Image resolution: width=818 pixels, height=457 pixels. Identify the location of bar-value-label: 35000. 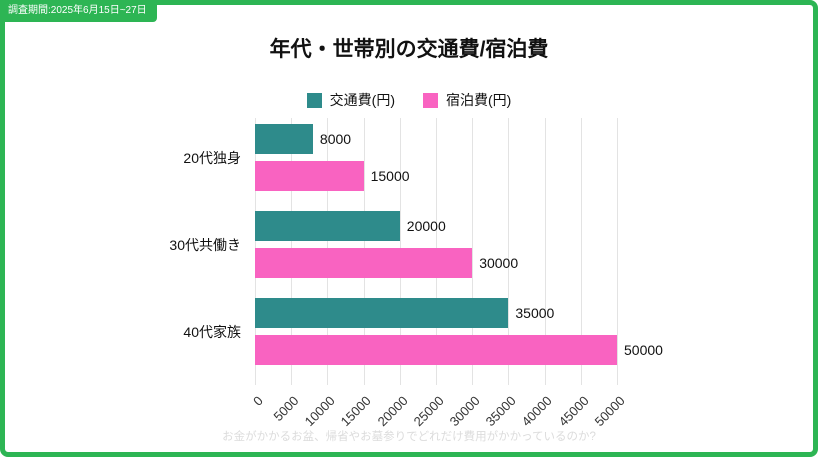
(535, 313).